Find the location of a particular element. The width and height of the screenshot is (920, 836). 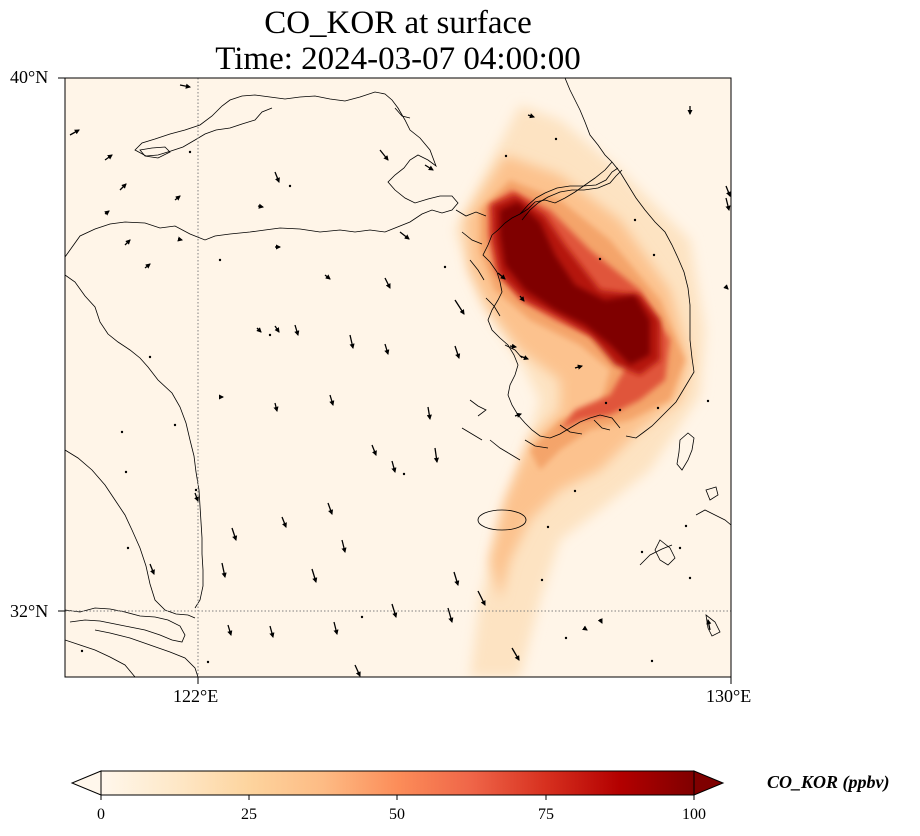

lat-tick-label-40n: 40°N is located at coordinates (29, 77).